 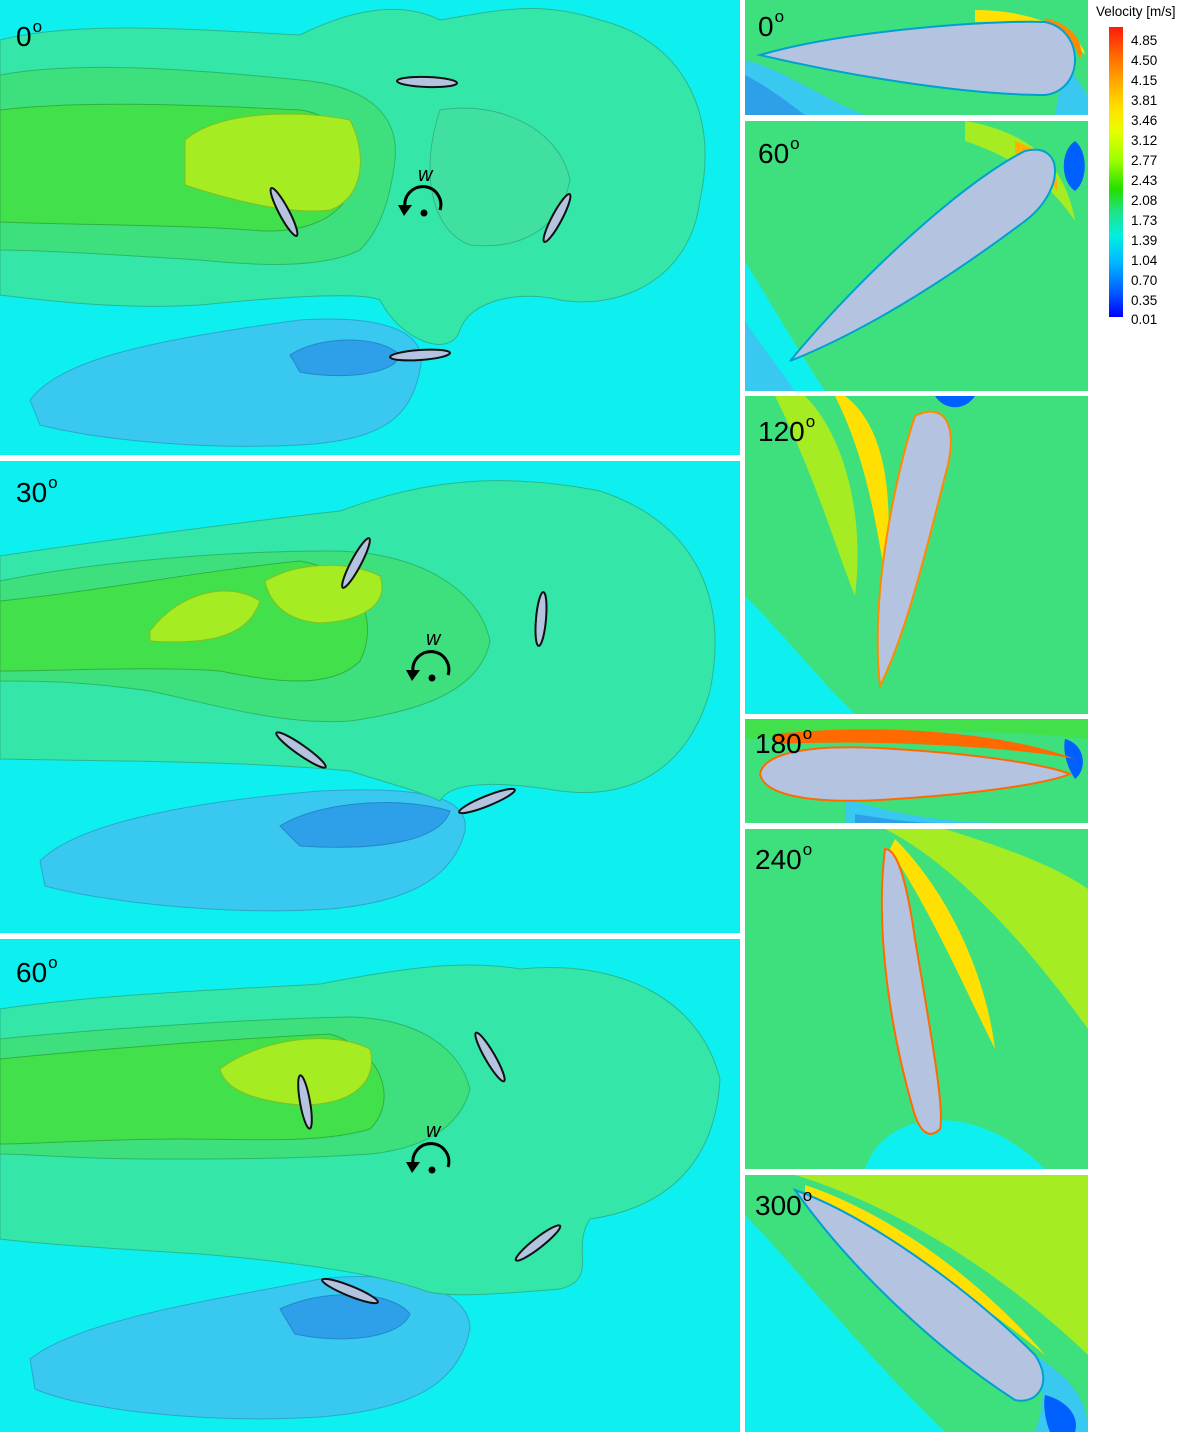 I want to click on legend-tick: 4.85, so click(x=1144, y=40).